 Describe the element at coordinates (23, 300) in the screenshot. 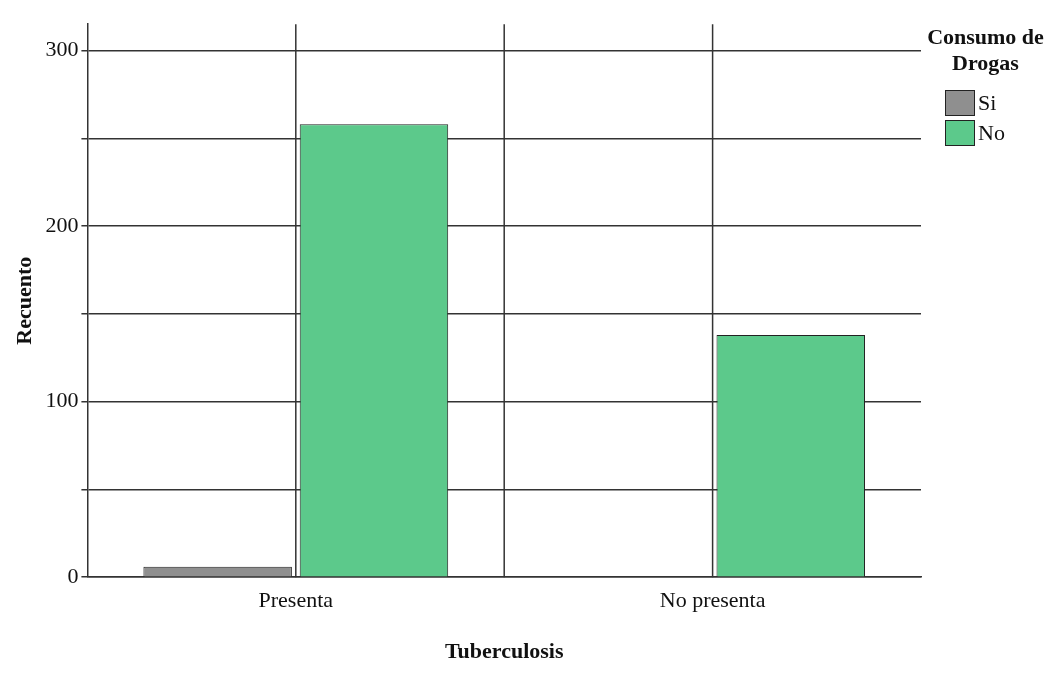

I see `y-axis-title: Recuento` at that location.